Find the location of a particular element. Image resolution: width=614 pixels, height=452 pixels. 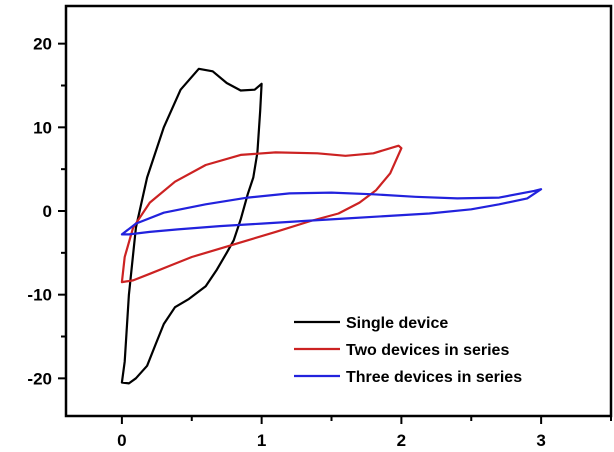

x-tick-label: 2 is located at coordinates (401, 440).